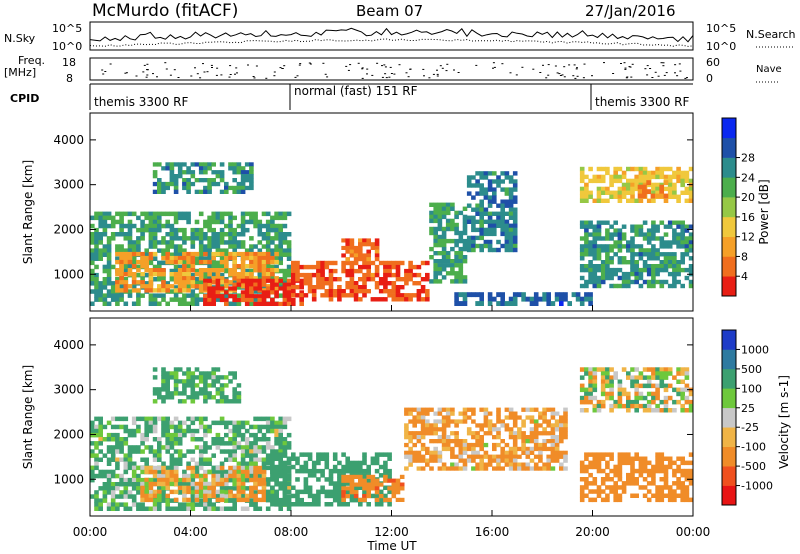 Image resolution: width=800 pixels, height=554 pixels. I want to click on freq-mark, so click(502, 64).